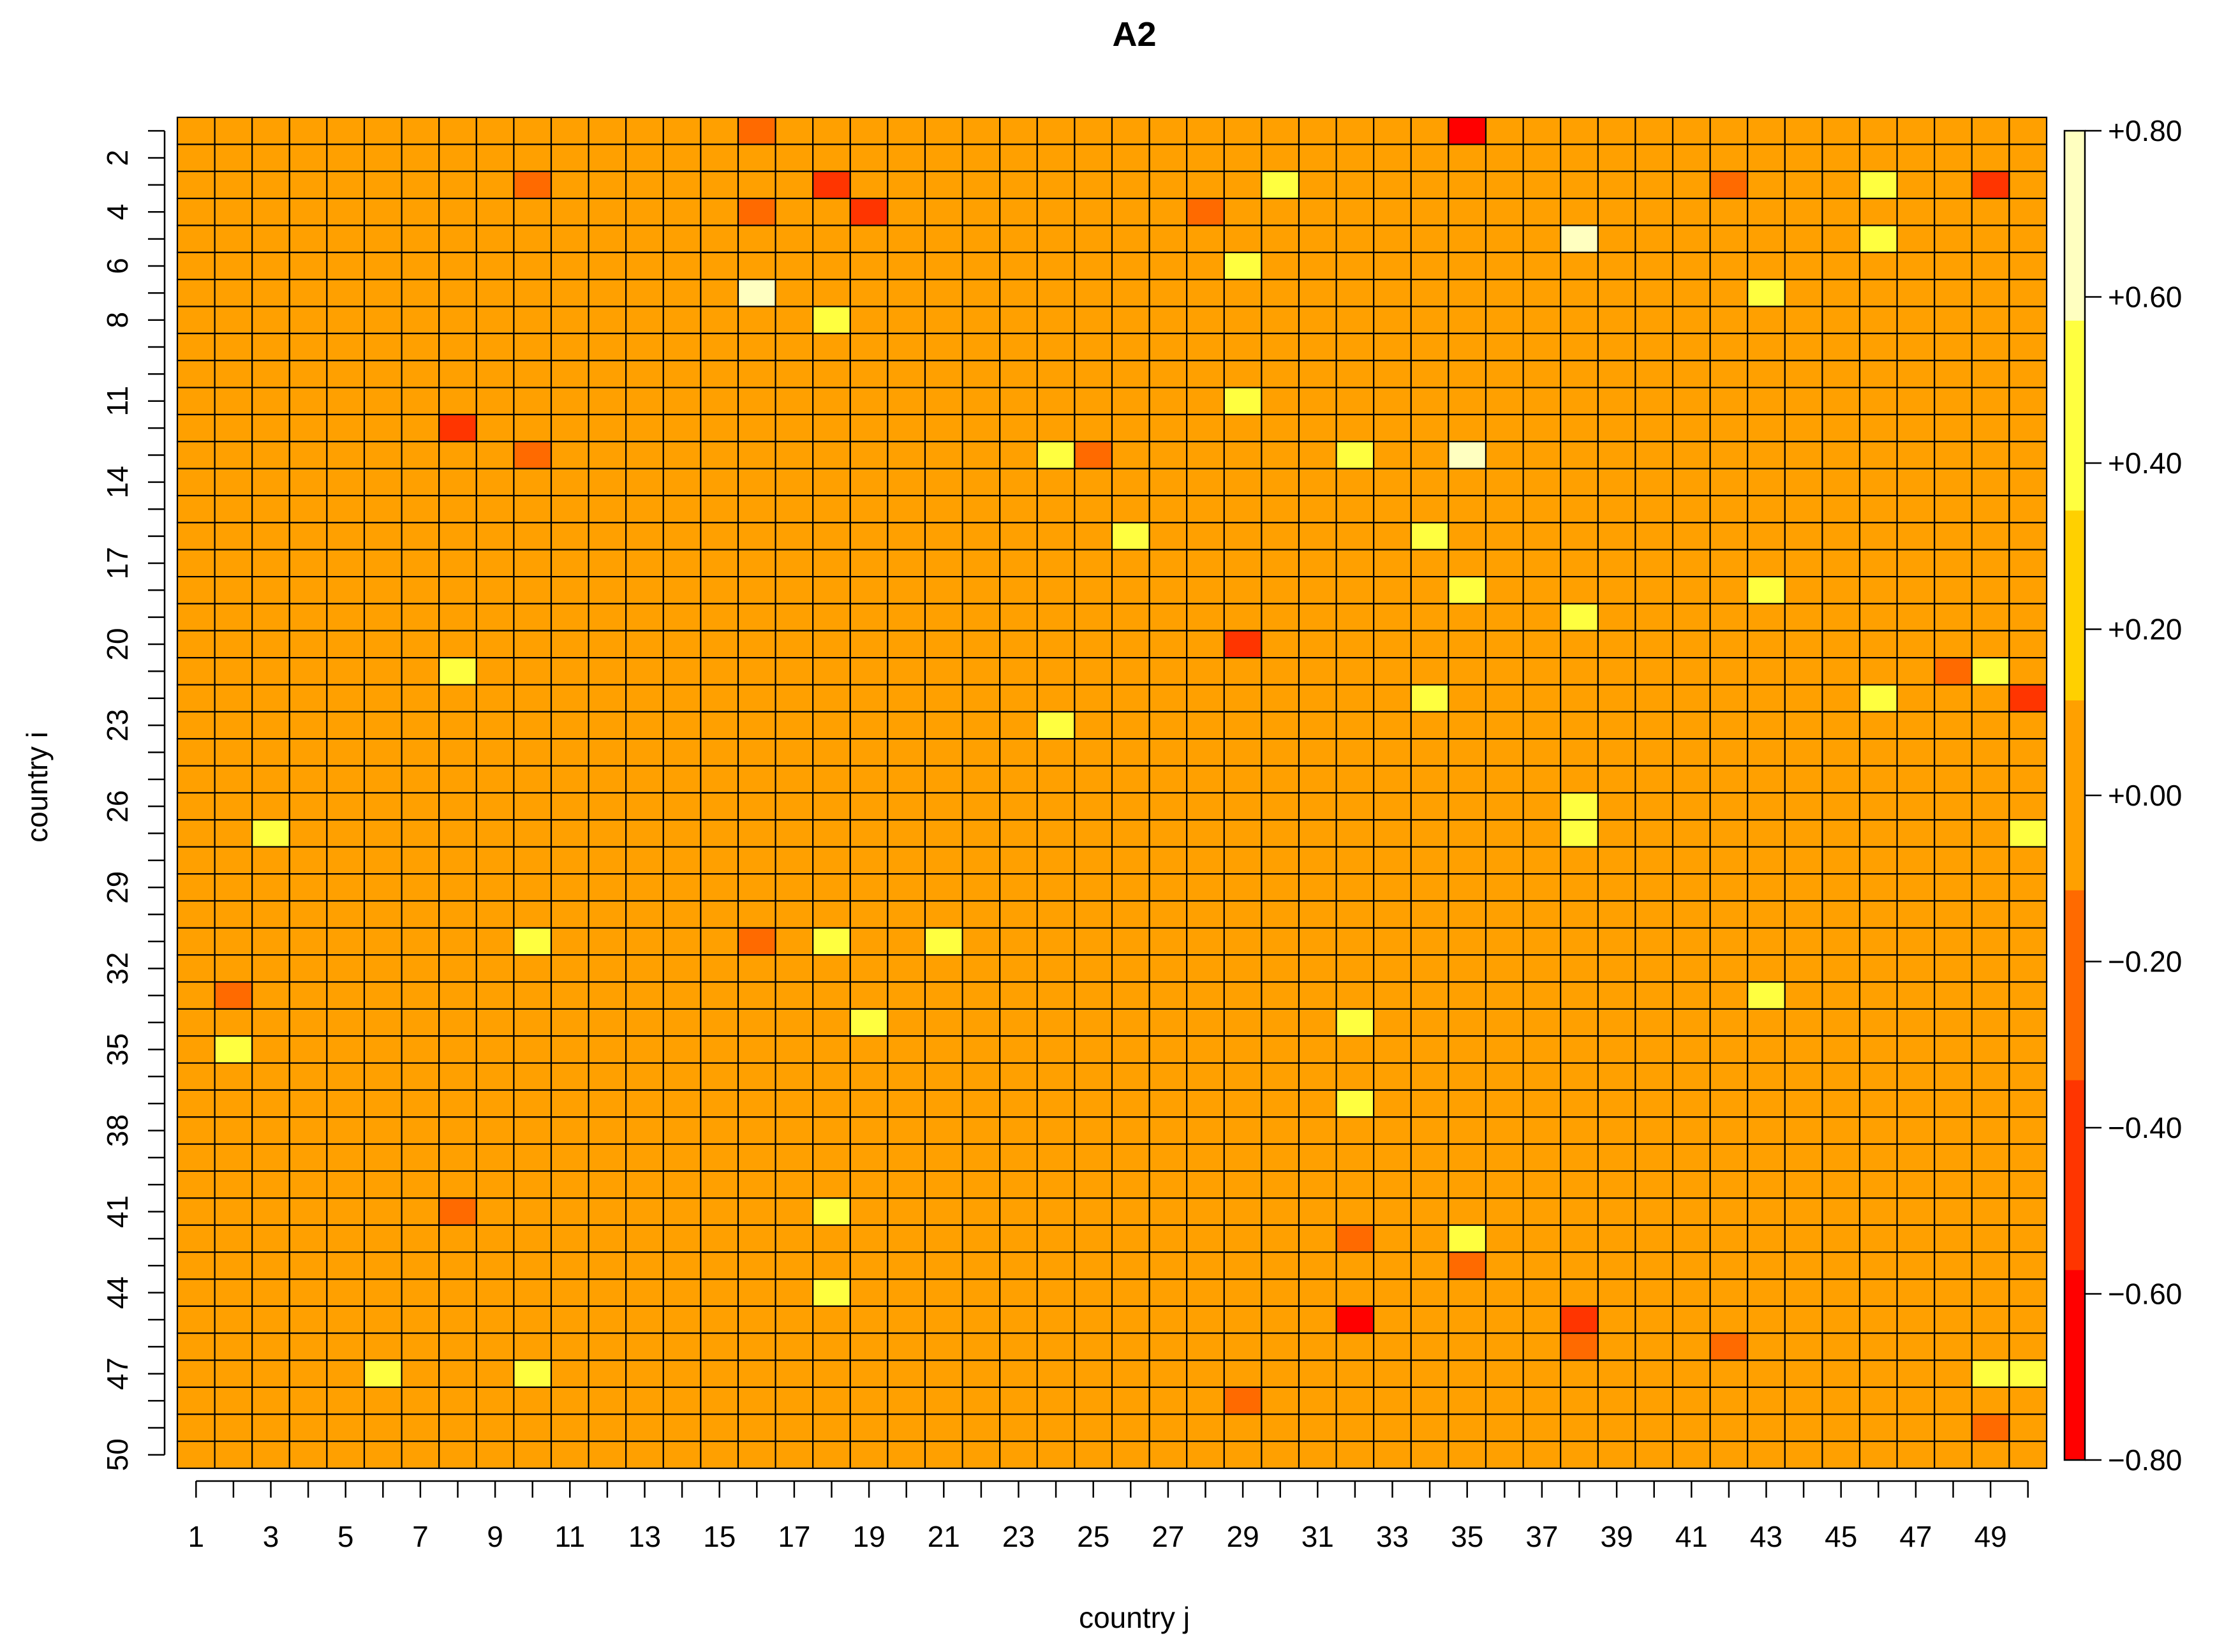  I want to click on y-tick-label: 44, so click(117, 1293).